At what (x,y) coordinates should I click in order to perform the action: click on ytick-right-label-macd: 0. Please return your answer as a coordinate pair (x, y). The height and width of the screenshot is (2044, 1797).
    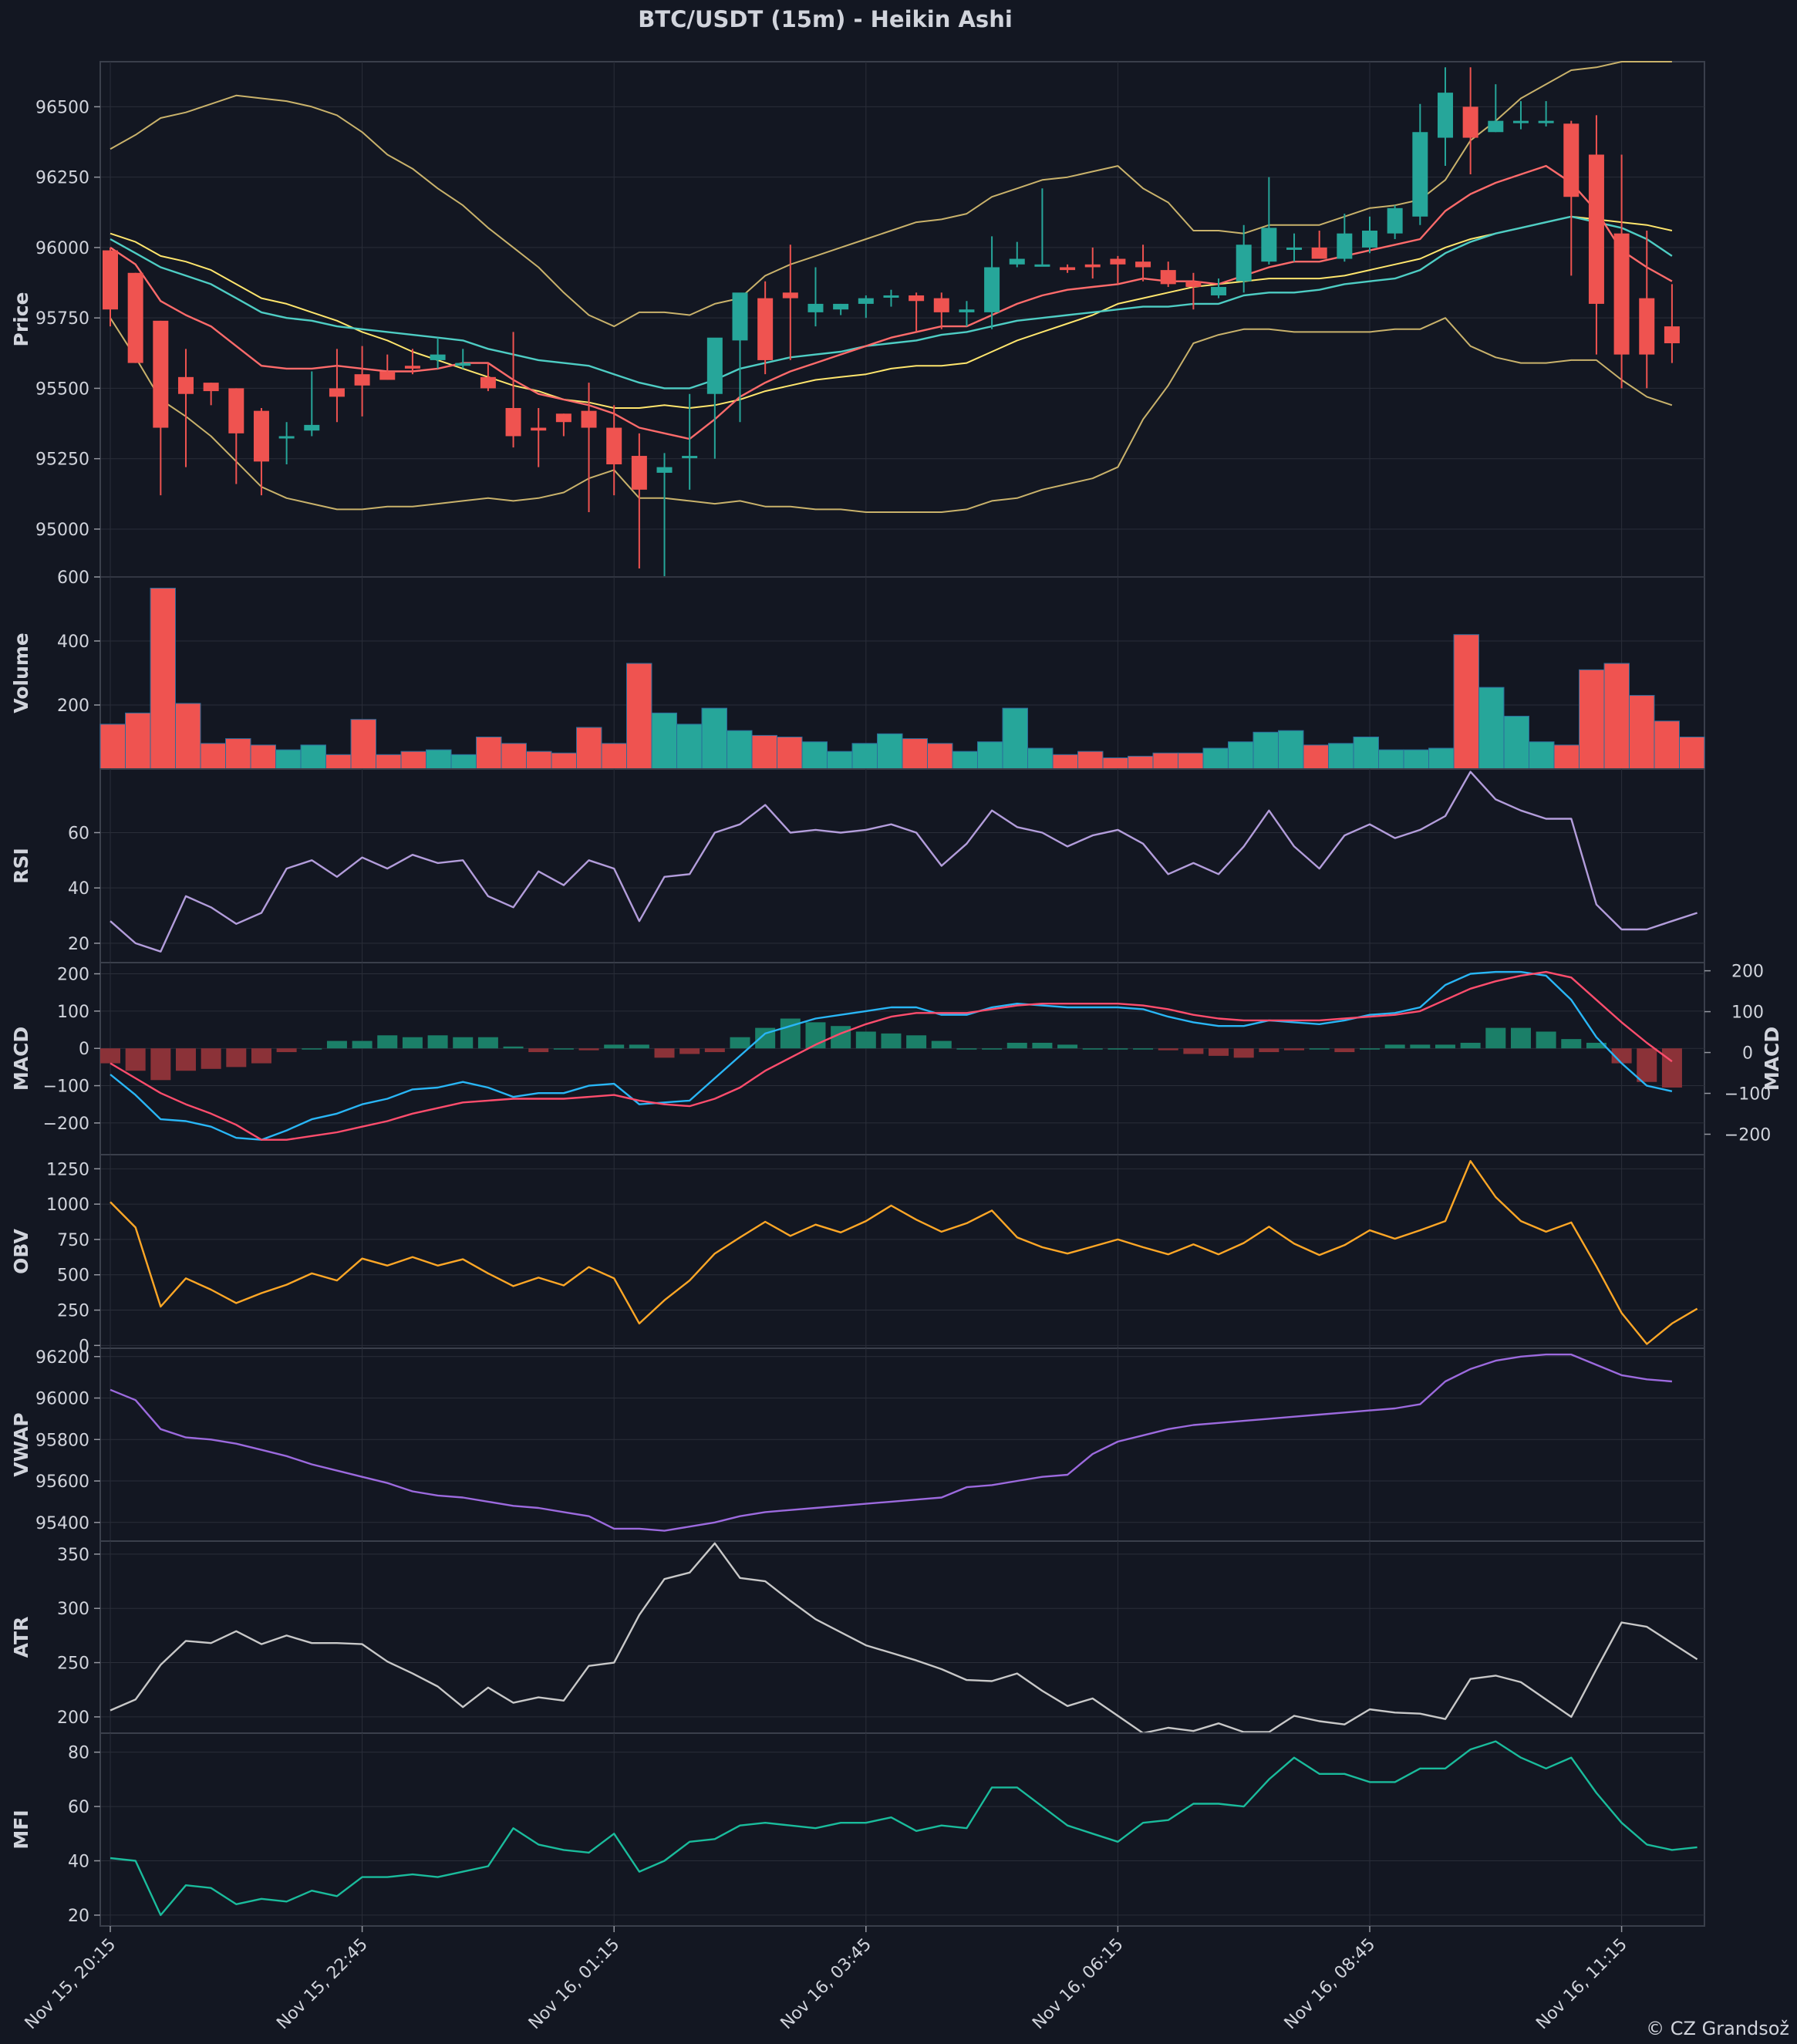
    Looking at the image, I should click on (1747, 1054).